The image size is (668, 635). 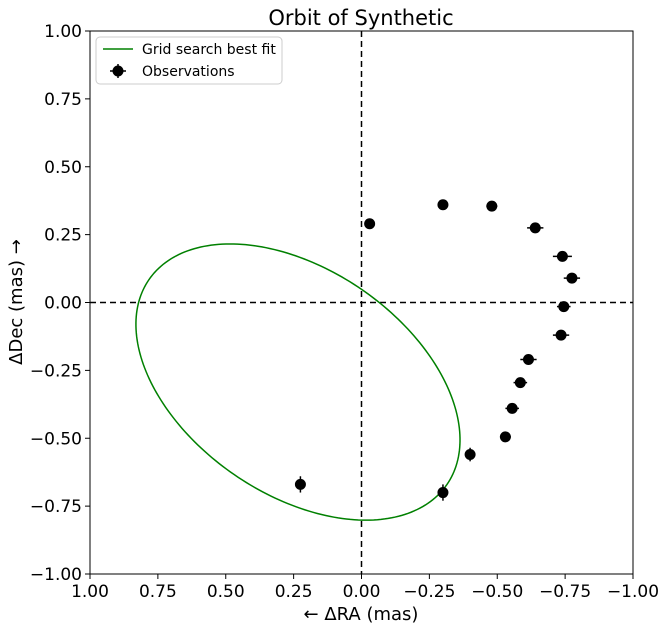 What do you see at coordinates (63, 236) in the screenshot?
I see `y-tick-label: 0.25` at bounding box center [63, 236].